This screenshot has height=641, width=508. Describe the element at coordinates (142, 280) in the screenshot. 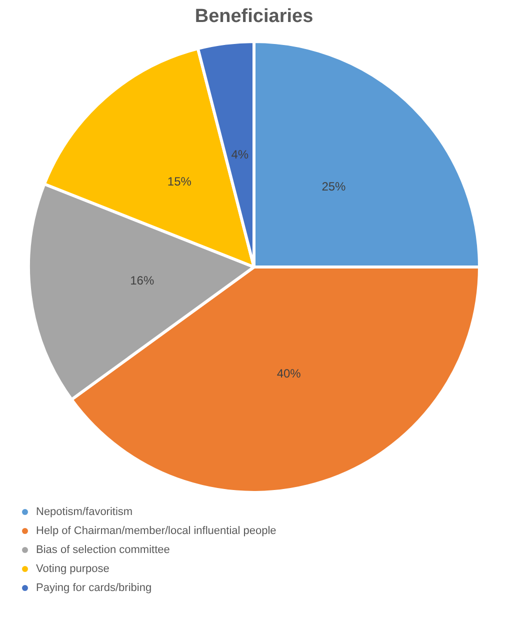

I see `data-label: 16%` at that location.